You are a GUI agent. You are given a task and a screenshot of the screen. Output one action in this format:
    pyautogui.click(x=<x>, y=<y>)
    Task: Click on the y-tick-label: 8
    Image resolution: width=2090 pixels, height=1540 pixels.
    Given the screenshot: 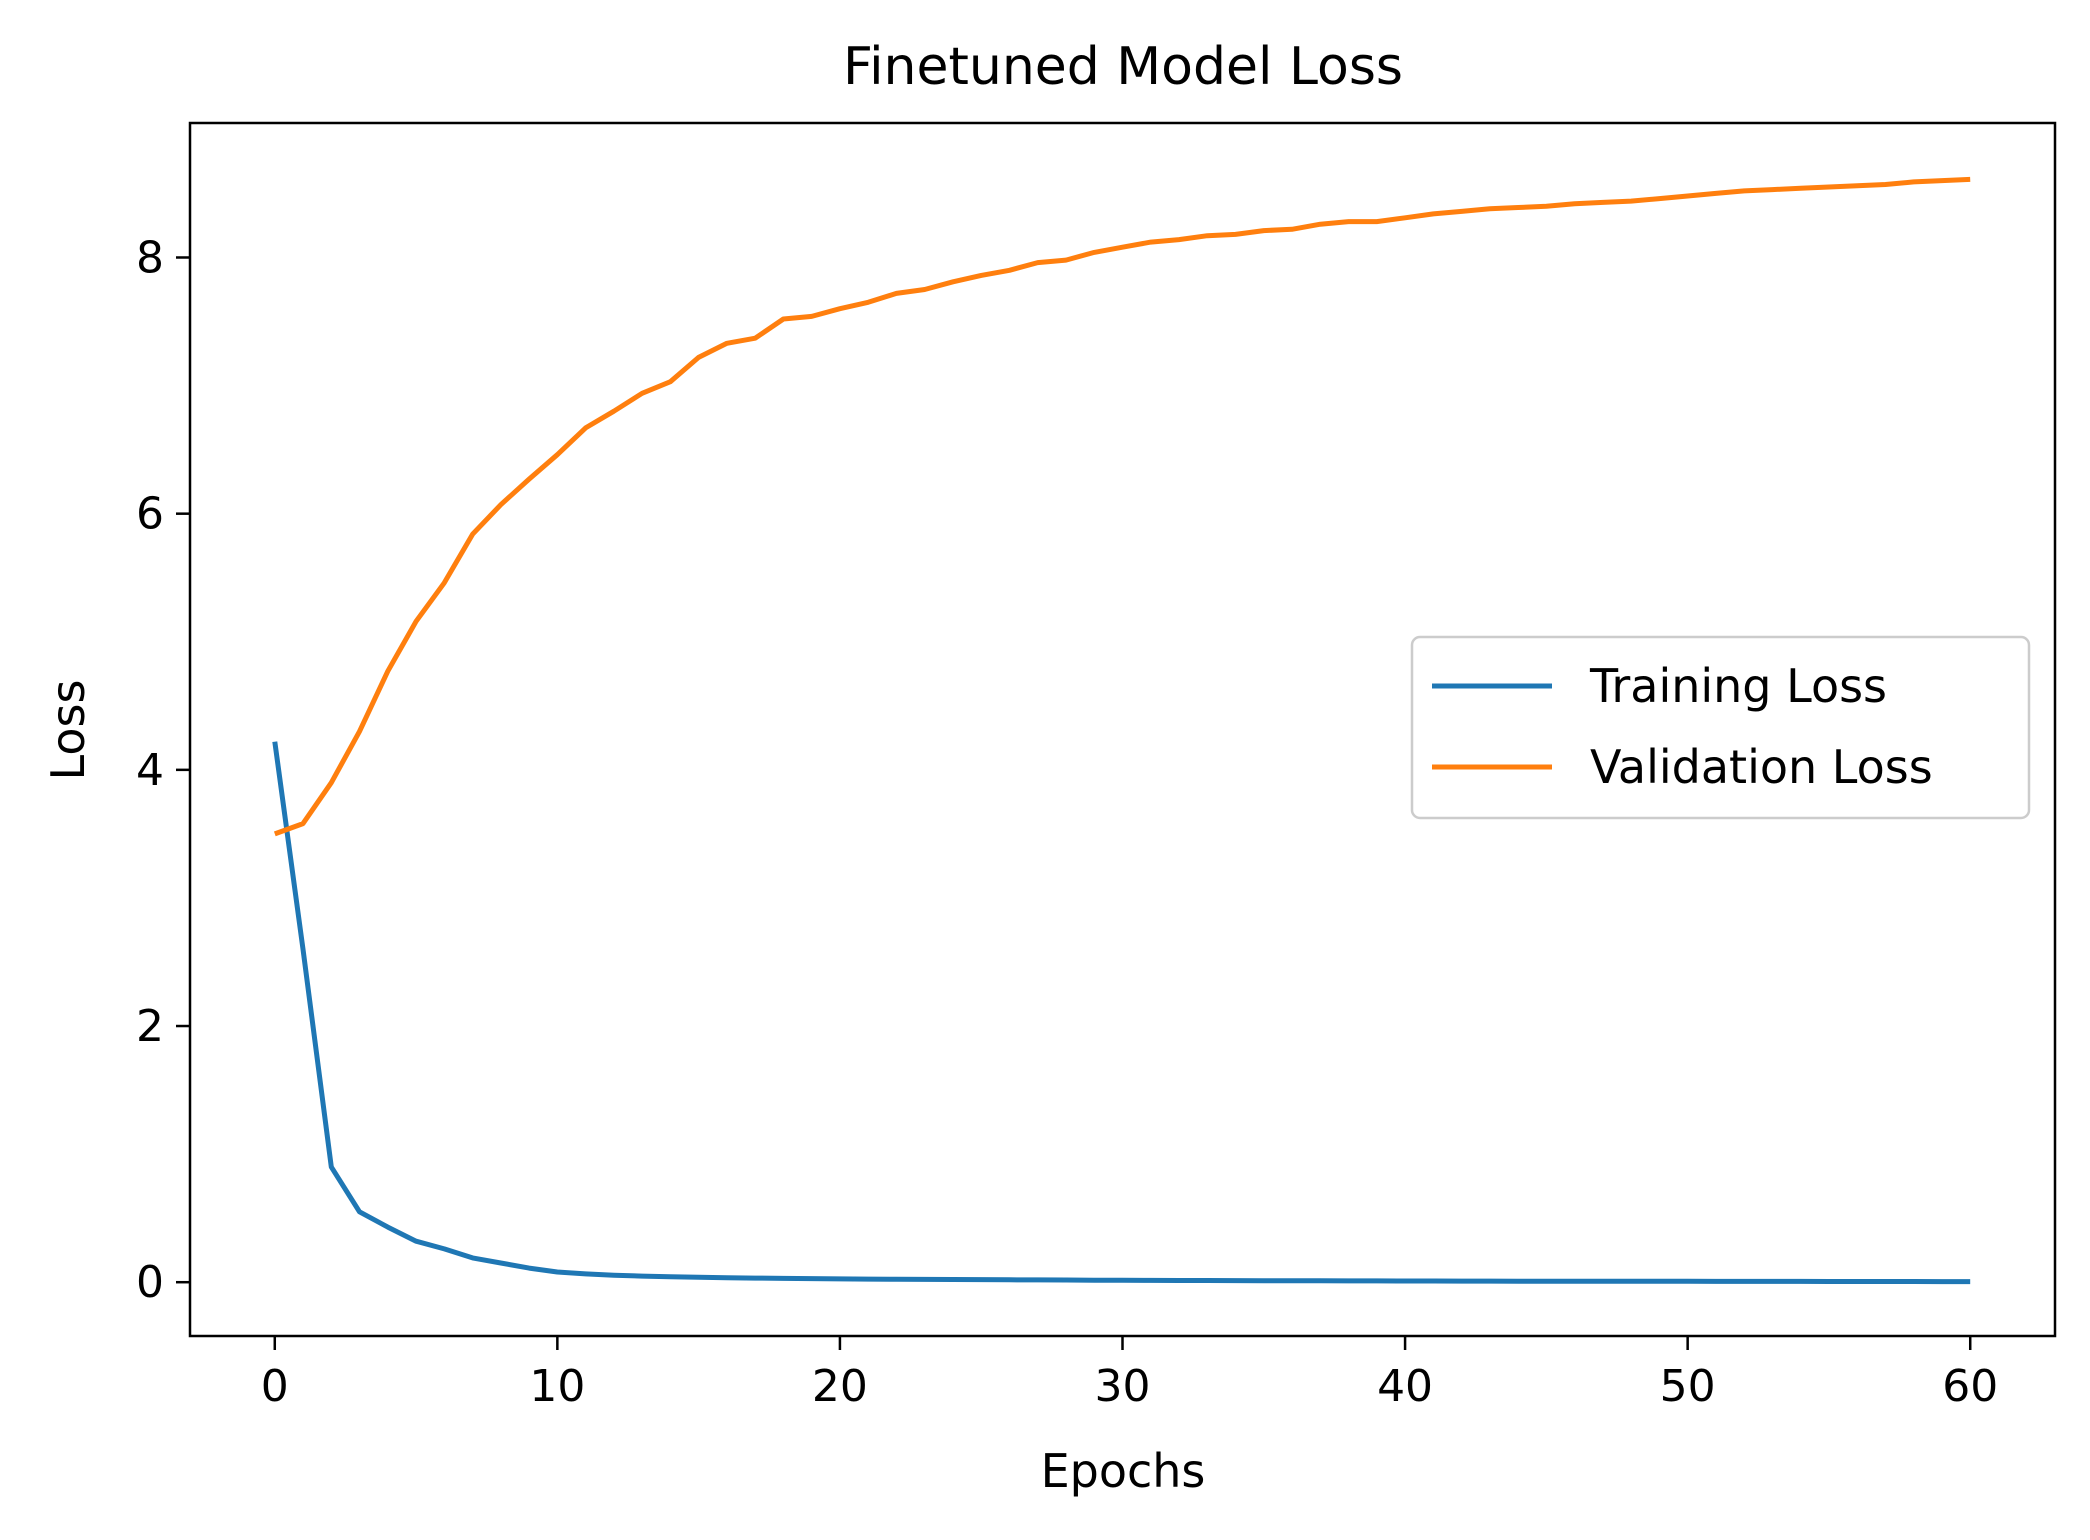 What is the action you would take?
    pyautogui.click(x=150, y=257)
    